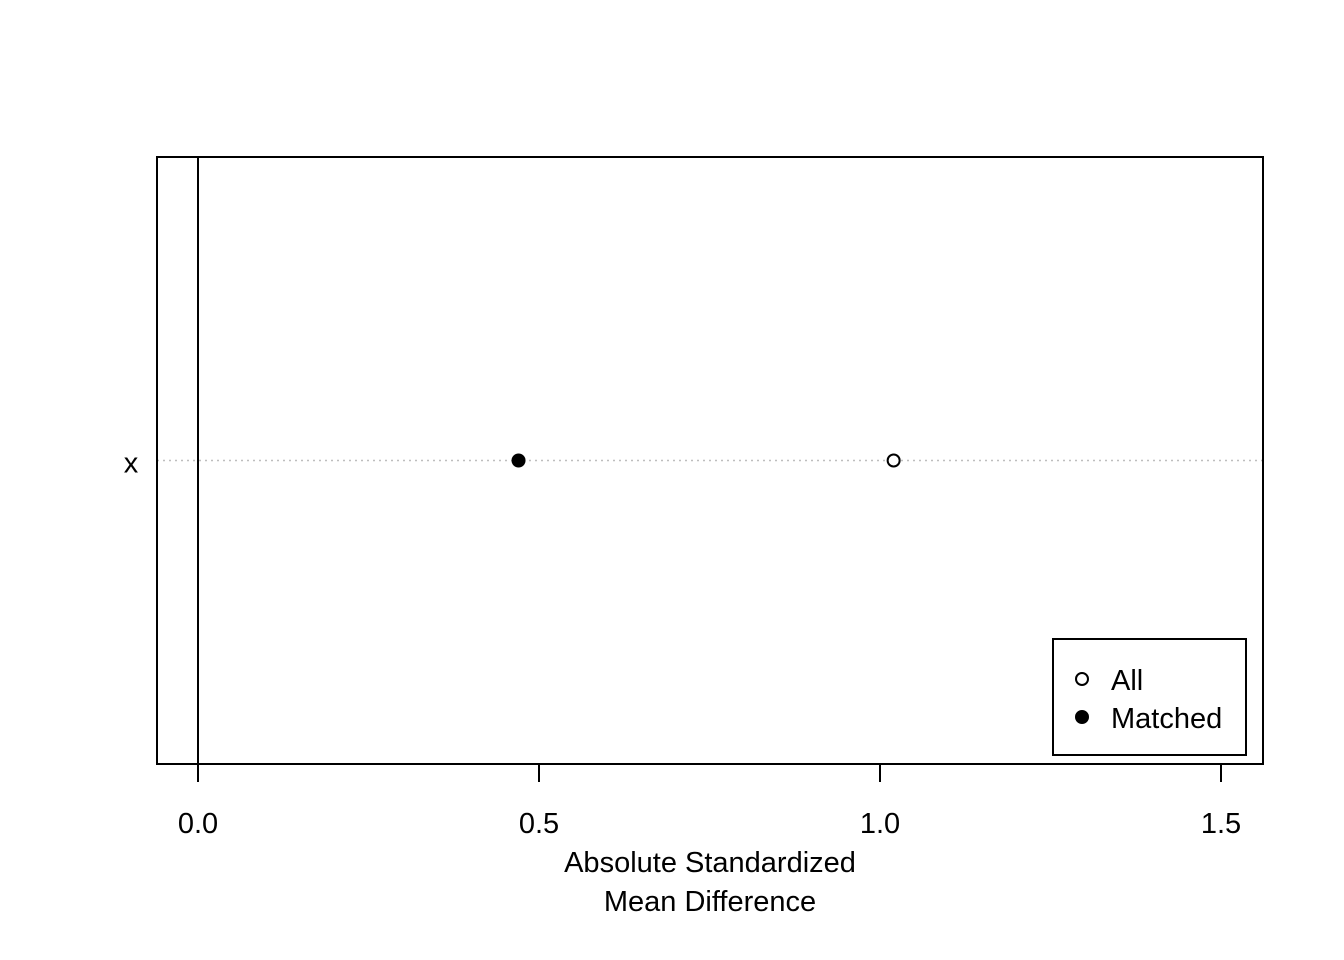  I want to click on x-tick-label: 0.5, so click(539, 824).